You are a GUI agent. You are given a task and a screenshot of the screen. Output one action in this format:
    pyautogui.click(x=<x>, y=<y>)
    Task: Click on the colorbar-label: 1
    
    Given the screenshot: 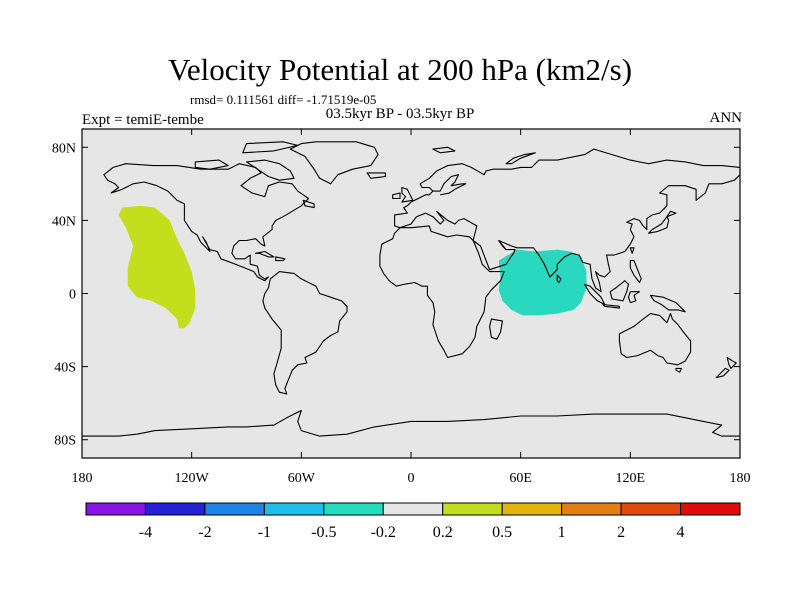 What is the action you would take?
    pyautogui.click(x=562, y=532)
    